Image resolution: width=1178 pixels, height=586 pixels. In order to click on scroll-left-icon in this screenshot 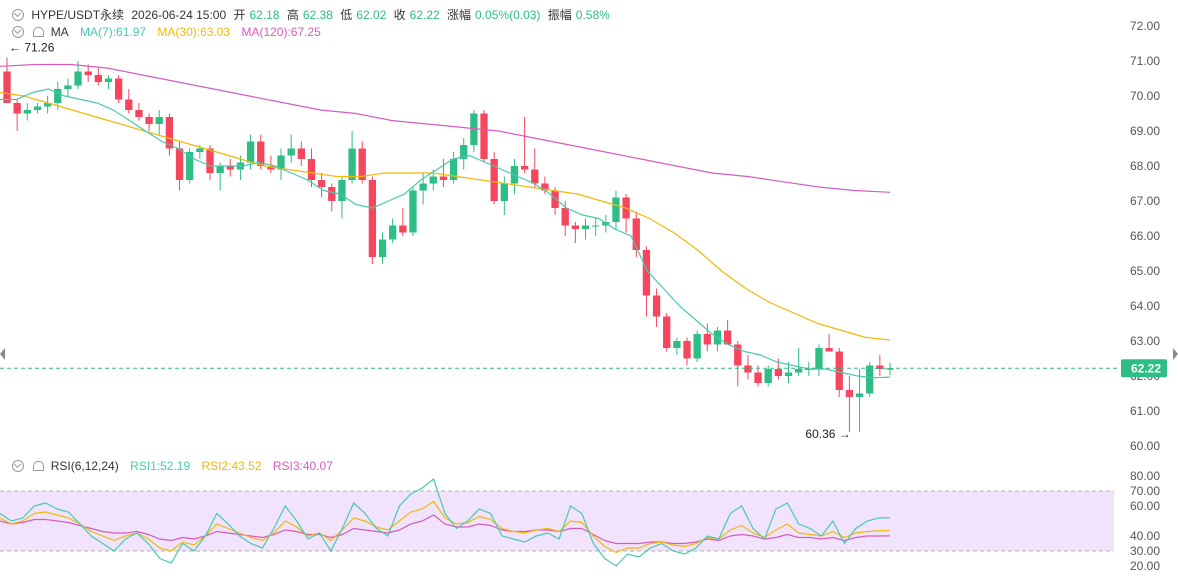, I will do `click(2, 354)`.